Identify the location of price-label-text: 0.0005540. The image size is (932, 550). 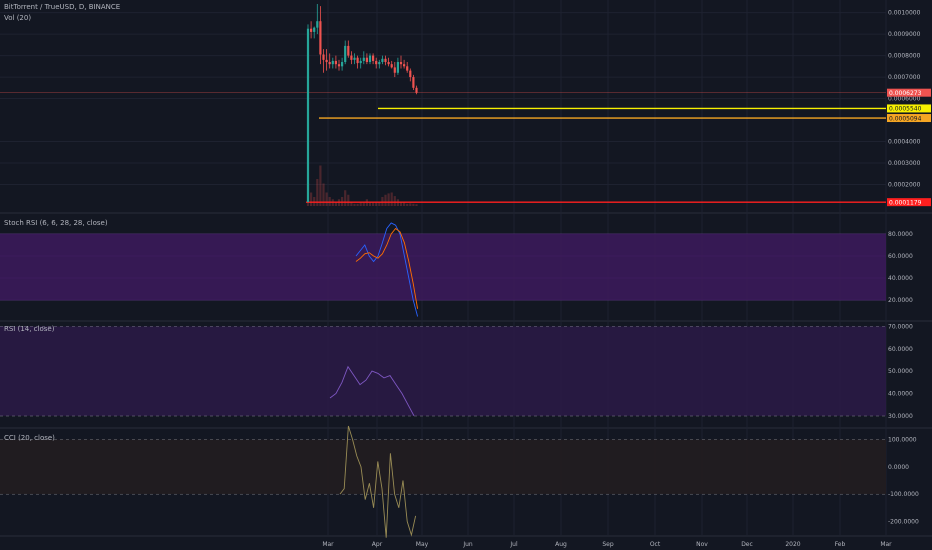
(905, 109).